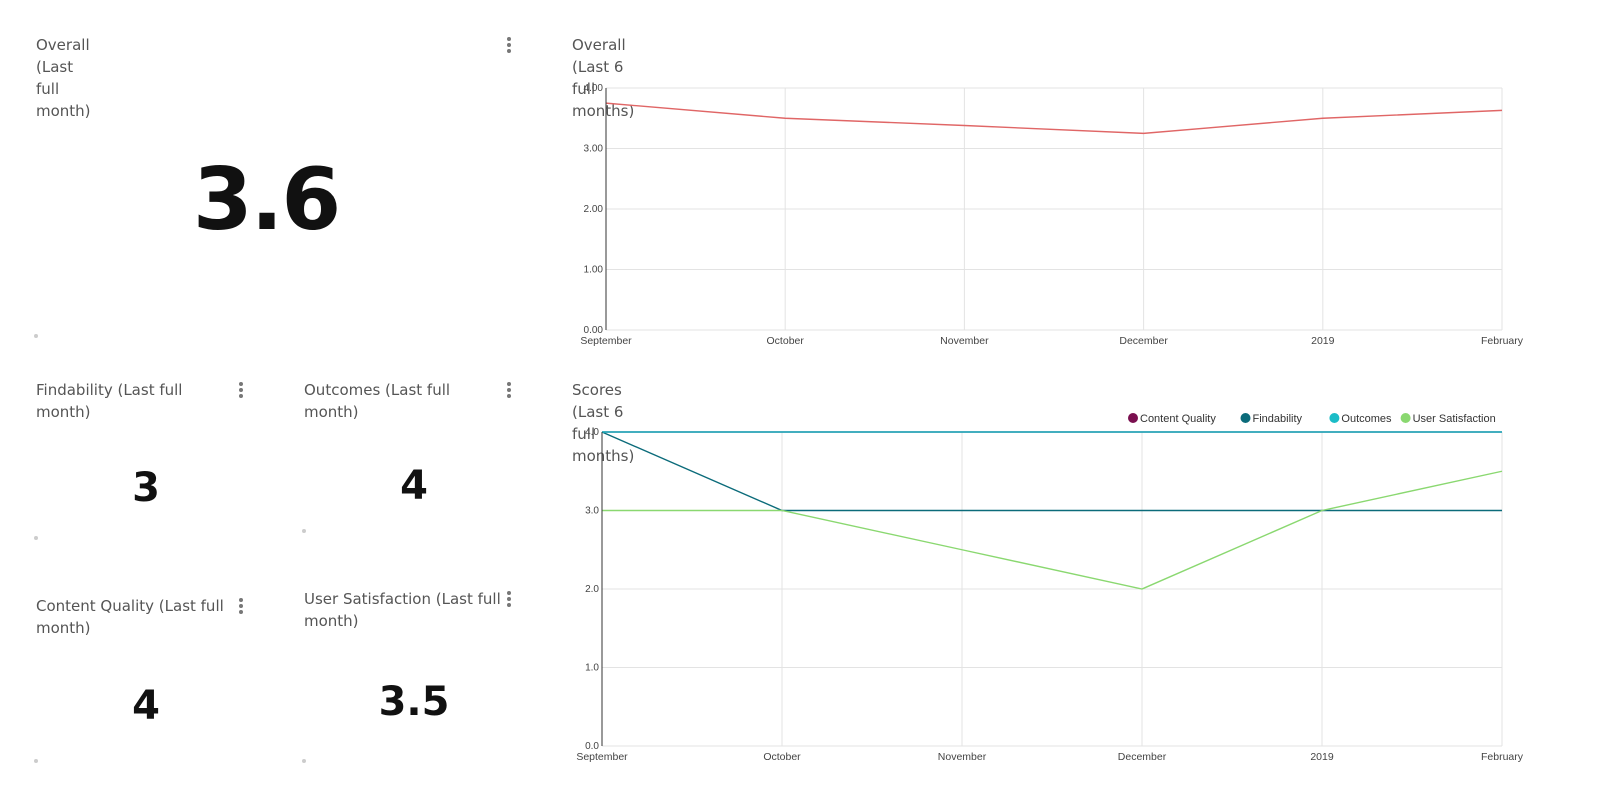 The width and height of the screenshot is (1600, 800). I want to click on y-tick-label: 0.00, so click(594, 330).